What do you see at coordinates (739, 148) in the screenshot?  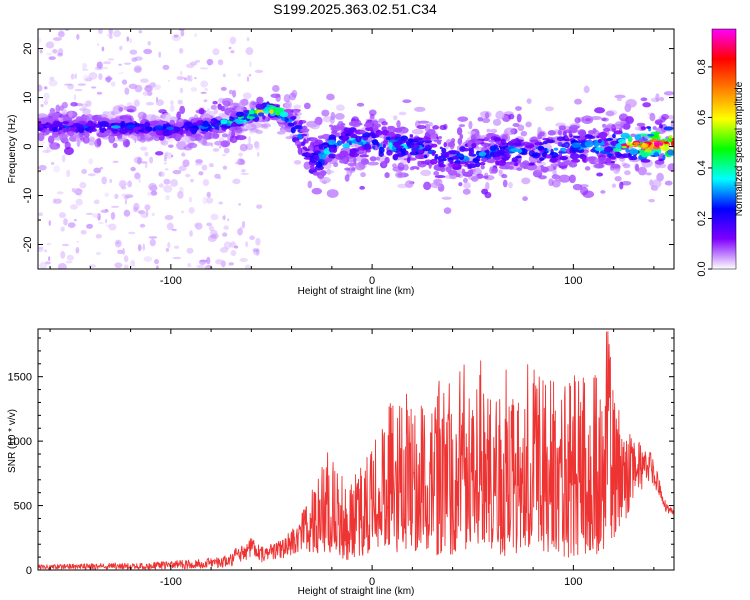 I see `colorbar-label: Normalized spectral amplitude` at bounding box center [739, 148].